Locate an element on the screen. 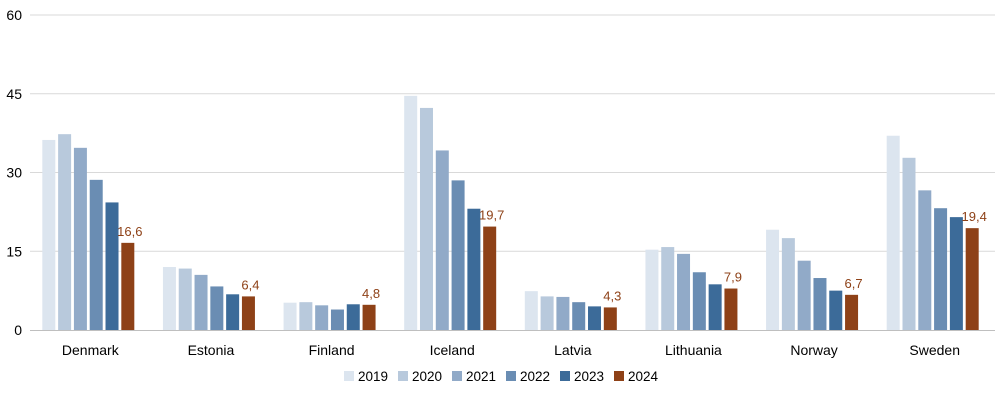 The height and width of the screenshot is (400, 1000). y-axis: 0 15 30 45 60 is located at coordinates (14, 172).